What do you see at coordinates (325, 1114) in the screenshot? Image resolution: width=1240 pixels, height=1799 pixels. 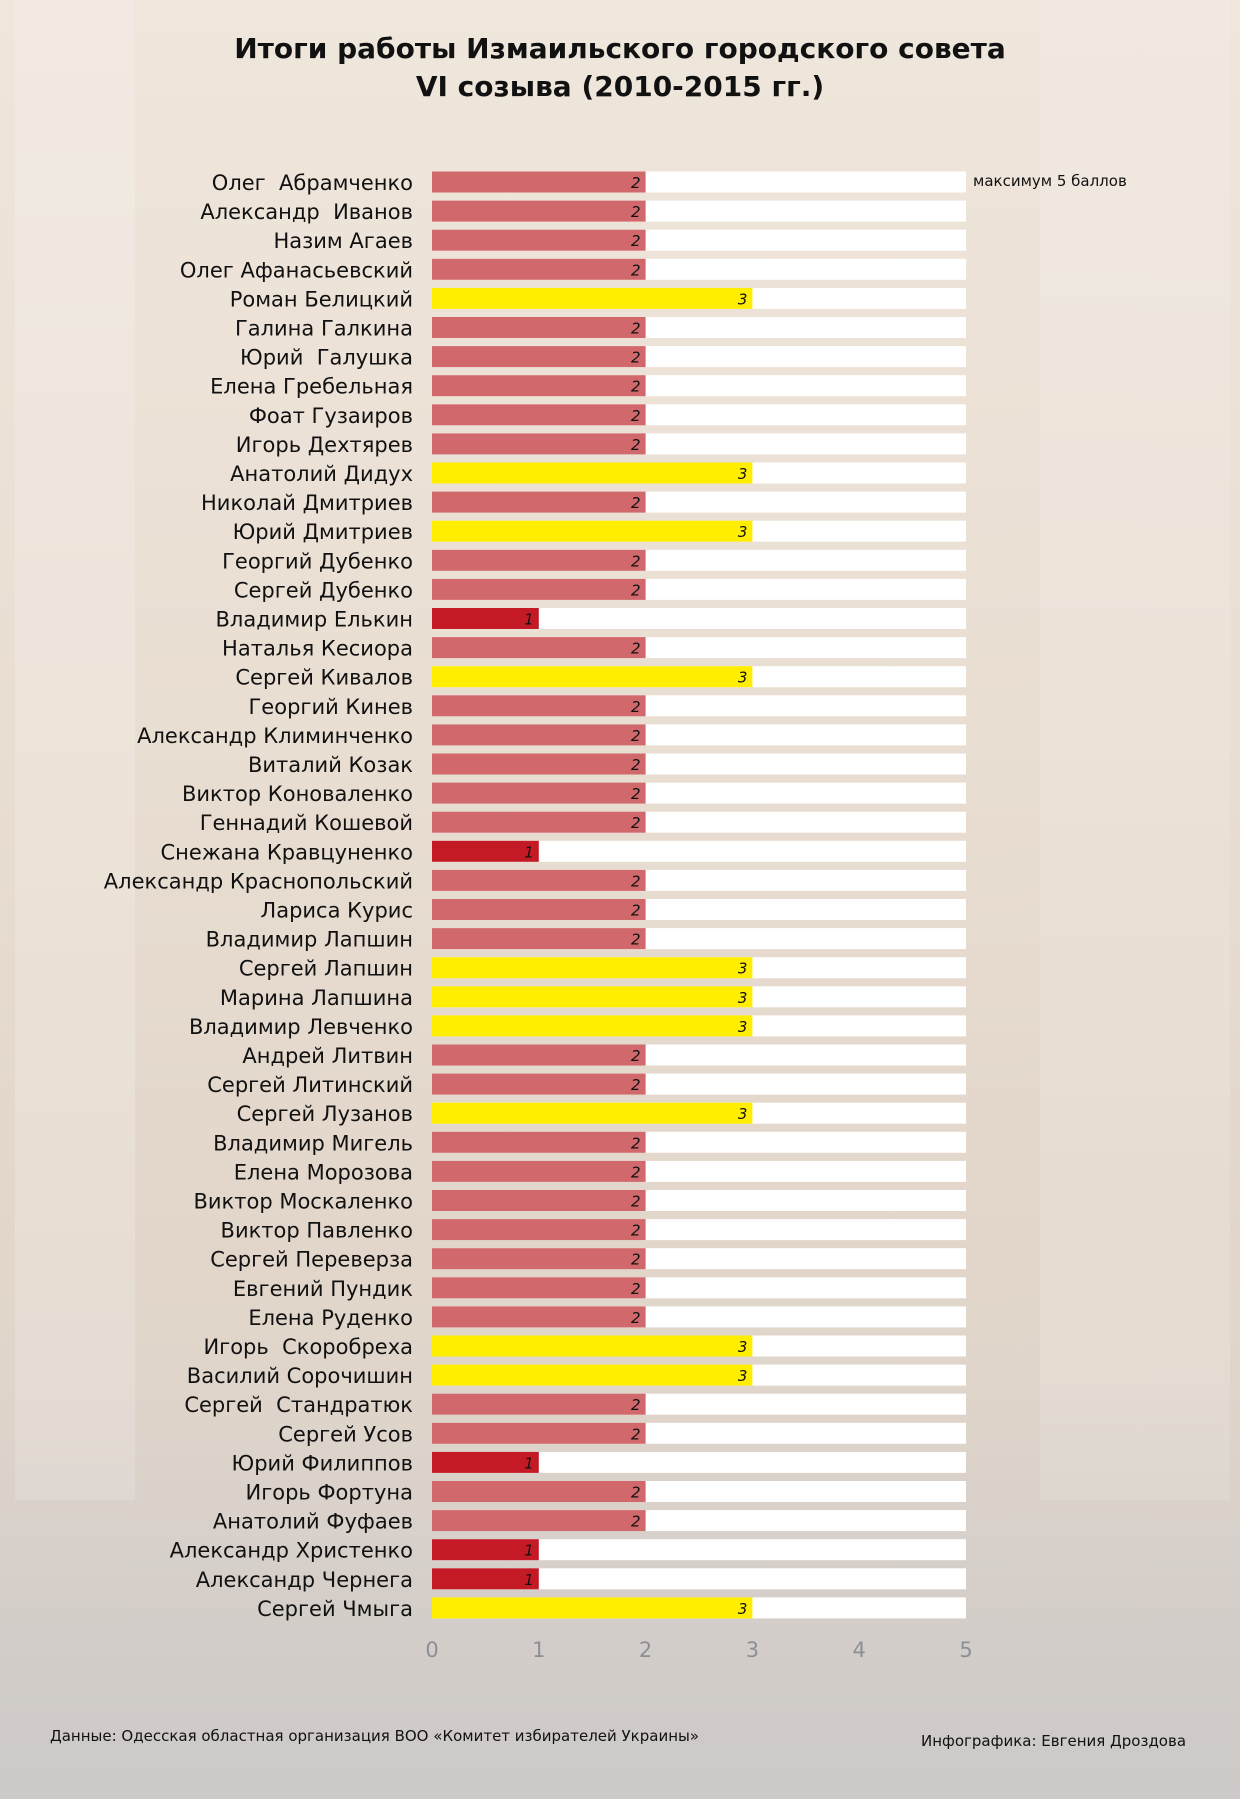 I see `category-label: Сергей Лузанов` at bounding box center [325, 1114].